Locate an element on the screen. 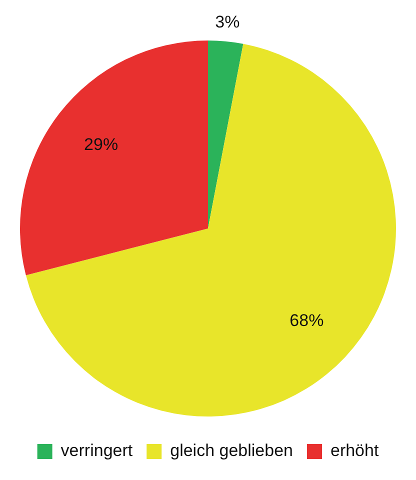  data-label: 3% is located at coordinates (227, 22).